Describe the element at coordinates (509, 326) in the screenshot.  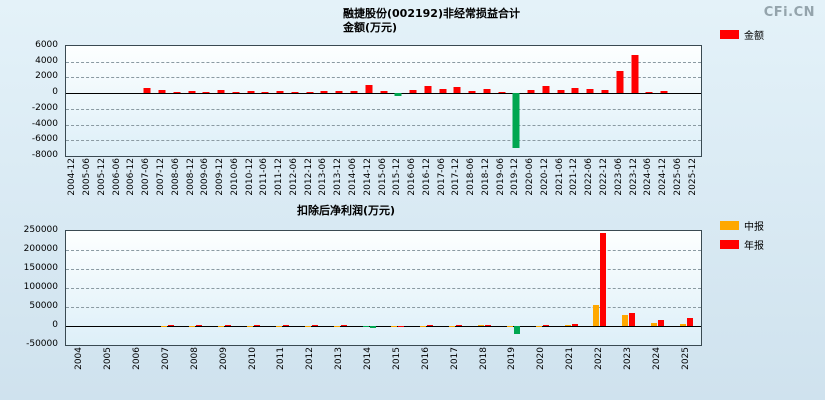
I see `bar-中报-2019` at that location.